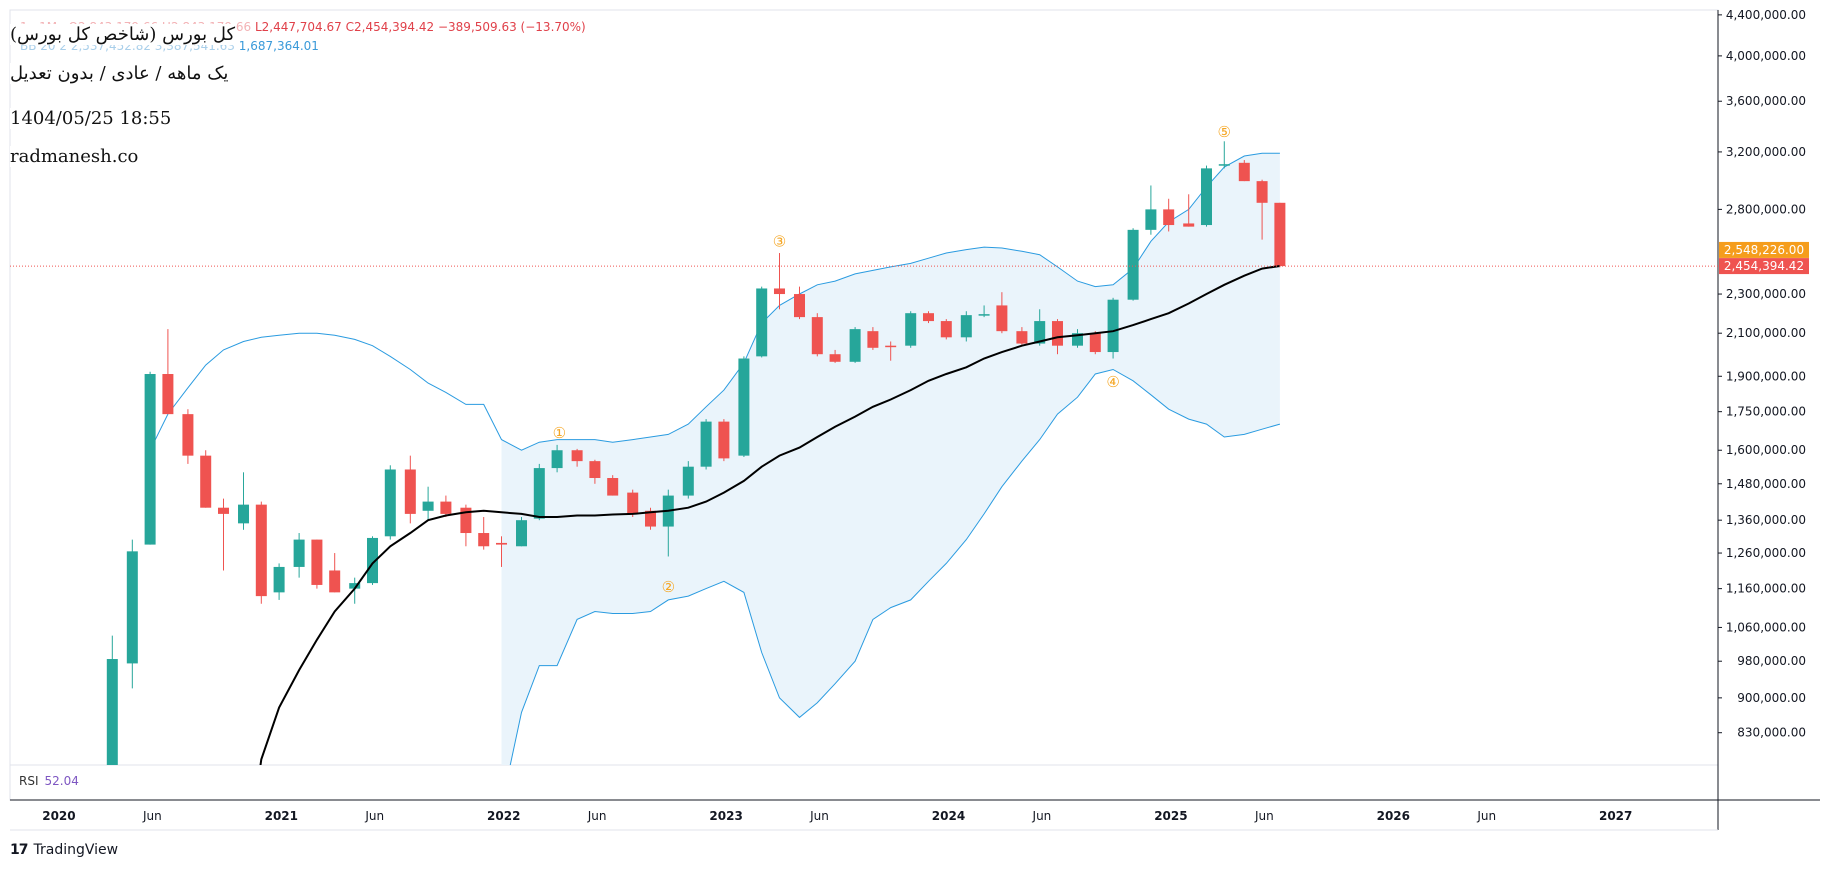  I want to click on y-tick-label: 1,900,000.00, so click(1766, 376).